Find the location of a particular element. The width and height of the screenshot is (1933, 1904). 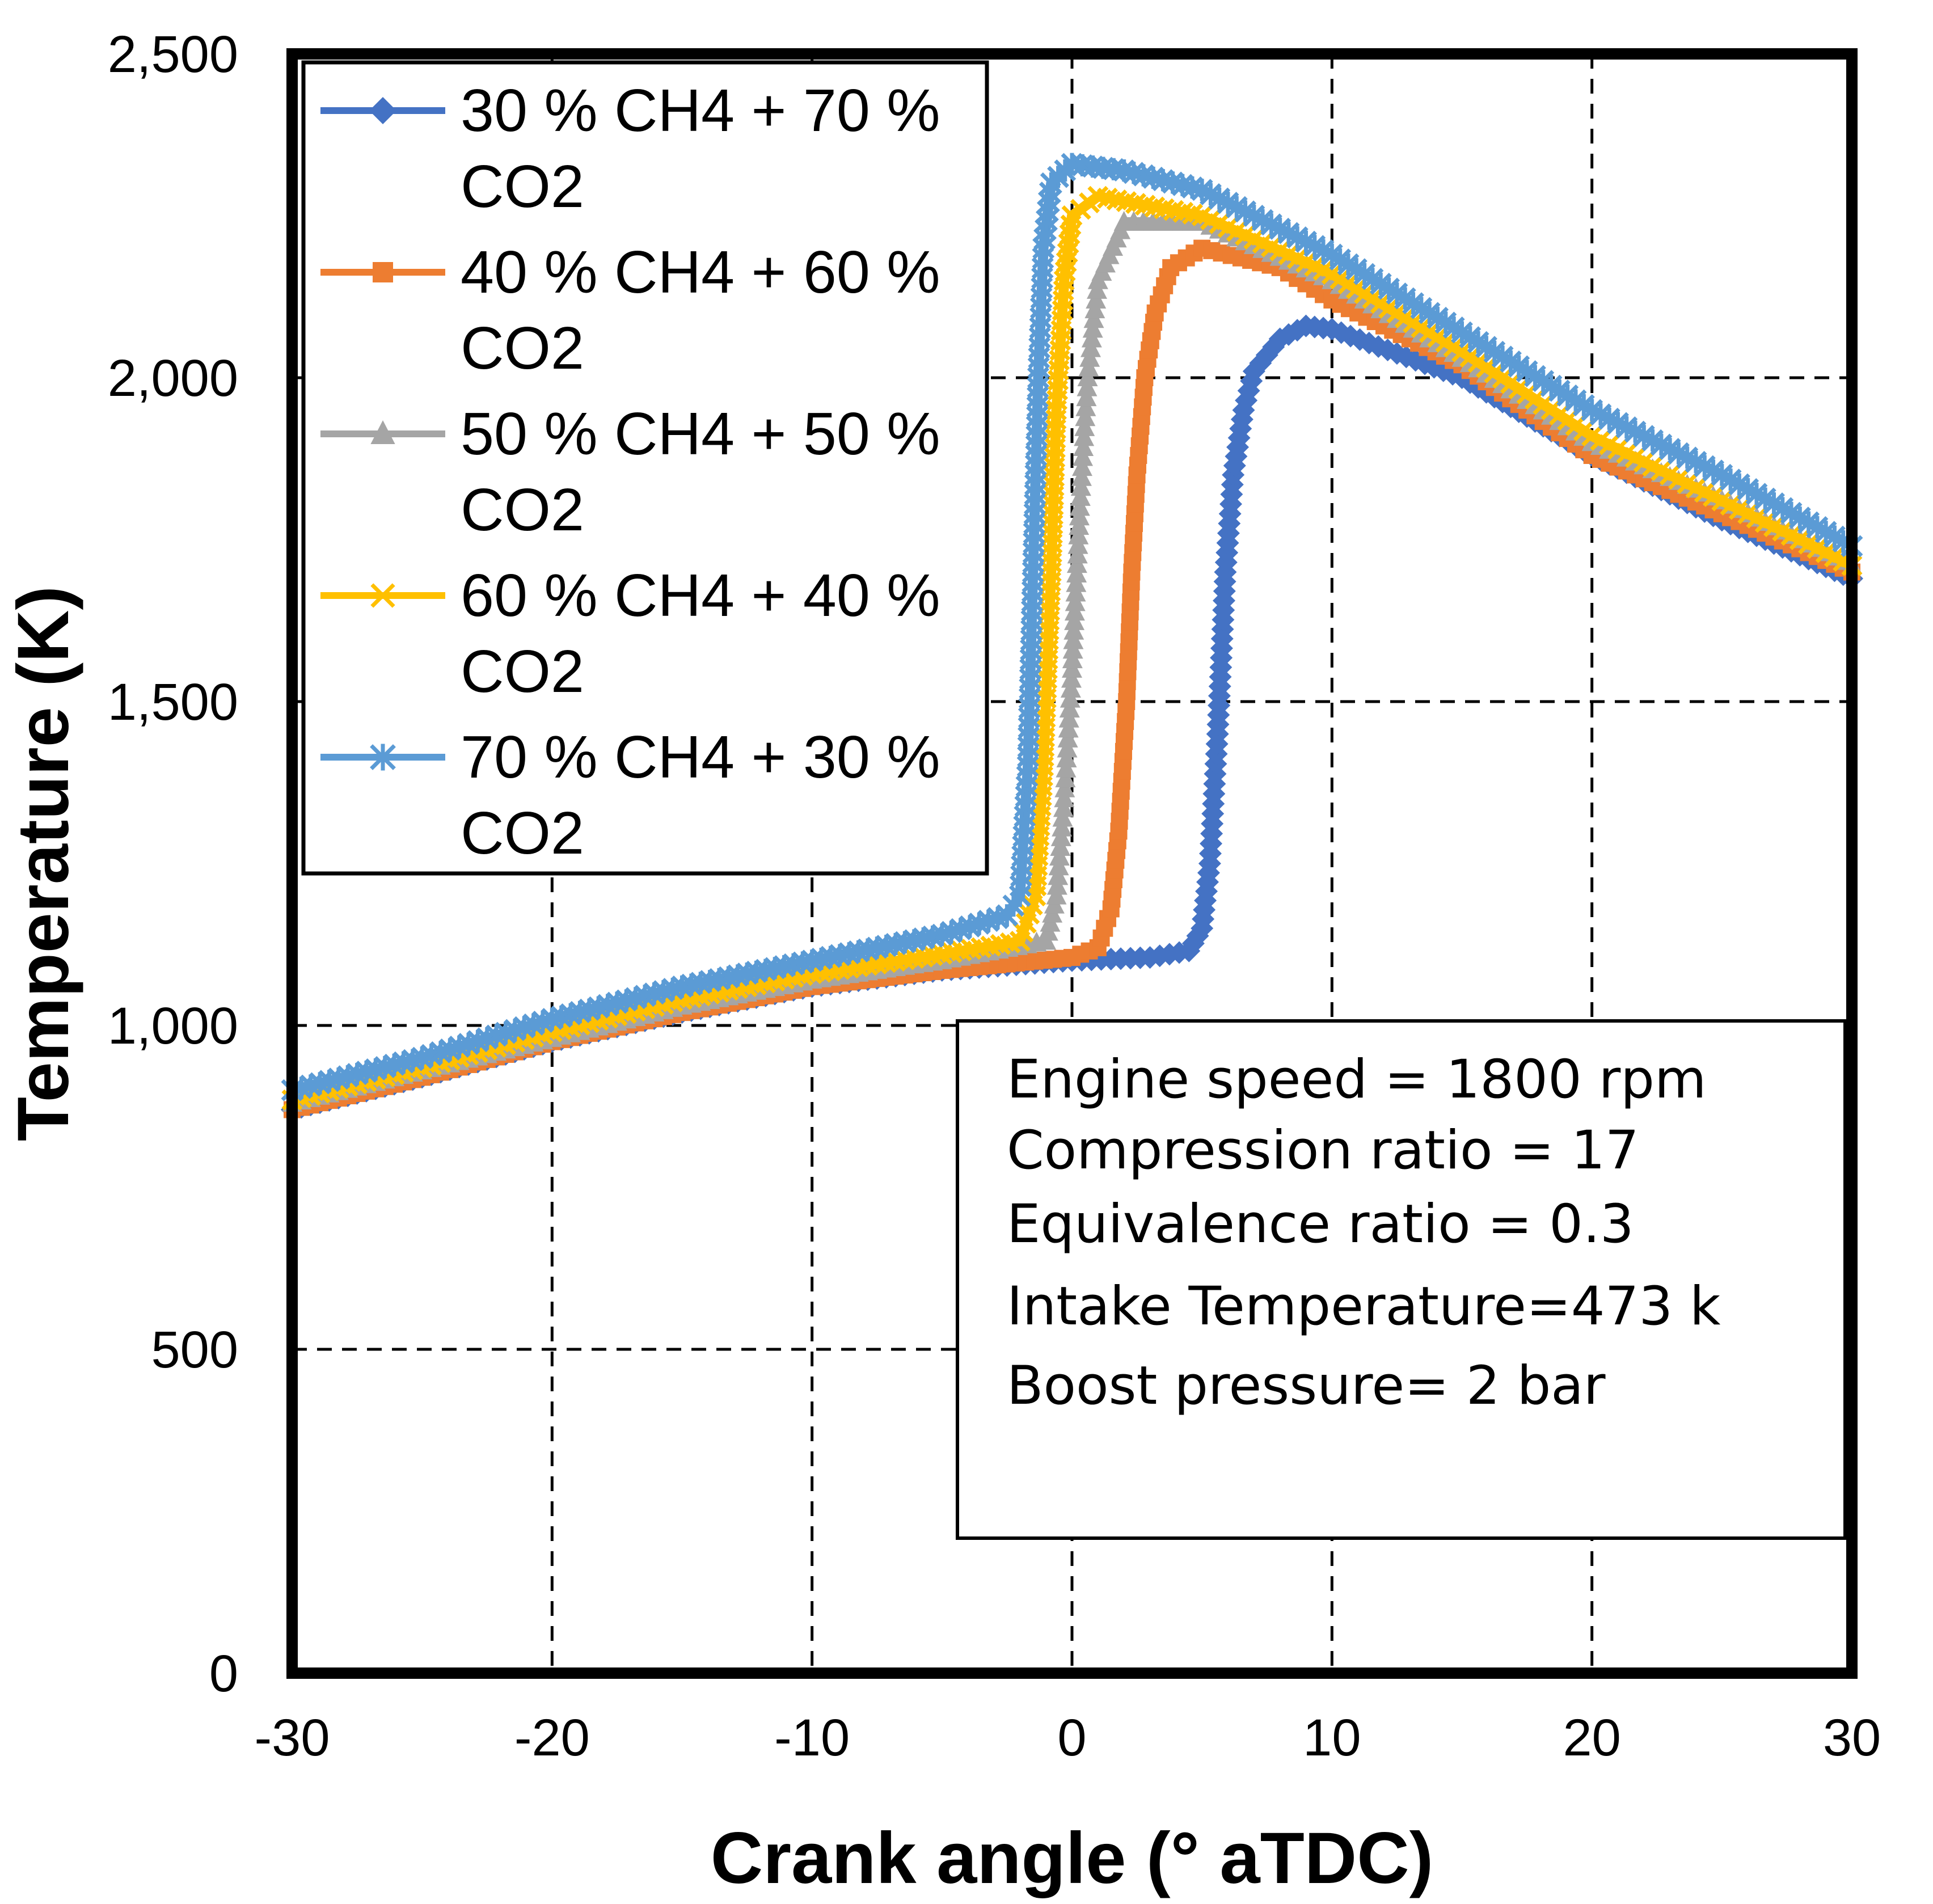

legend-label: 40 % CH4 + 60 % is located at coordinates (700, 272).